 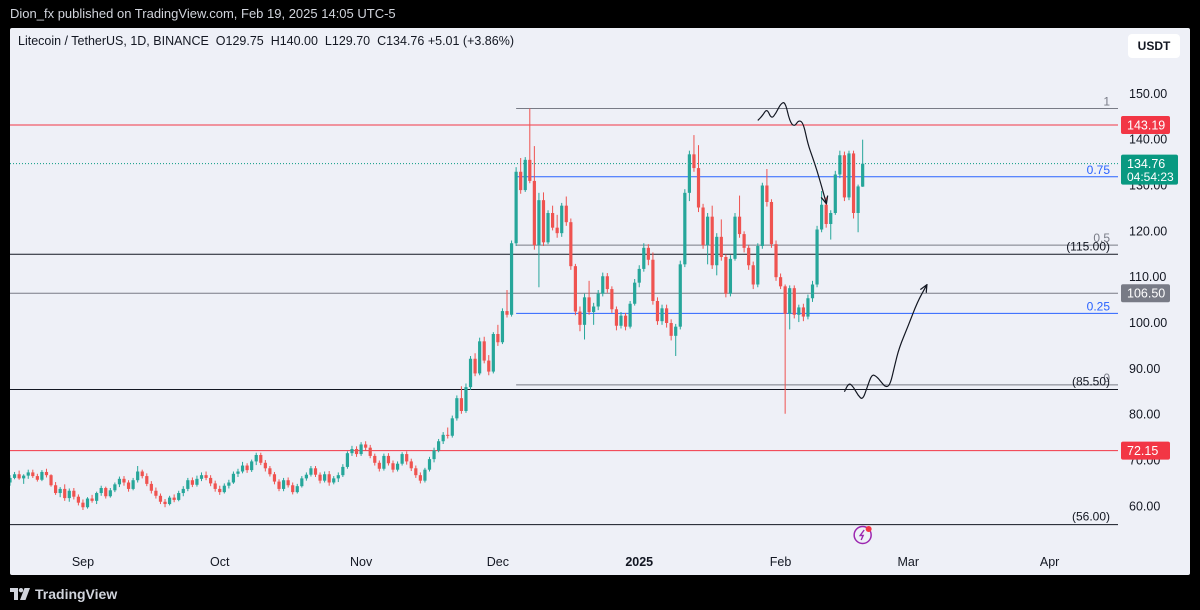 What do you see at coordinates (294, 41) in the screenshot?
I see `legend-high: H140.00` at bounding box center [294, 41].